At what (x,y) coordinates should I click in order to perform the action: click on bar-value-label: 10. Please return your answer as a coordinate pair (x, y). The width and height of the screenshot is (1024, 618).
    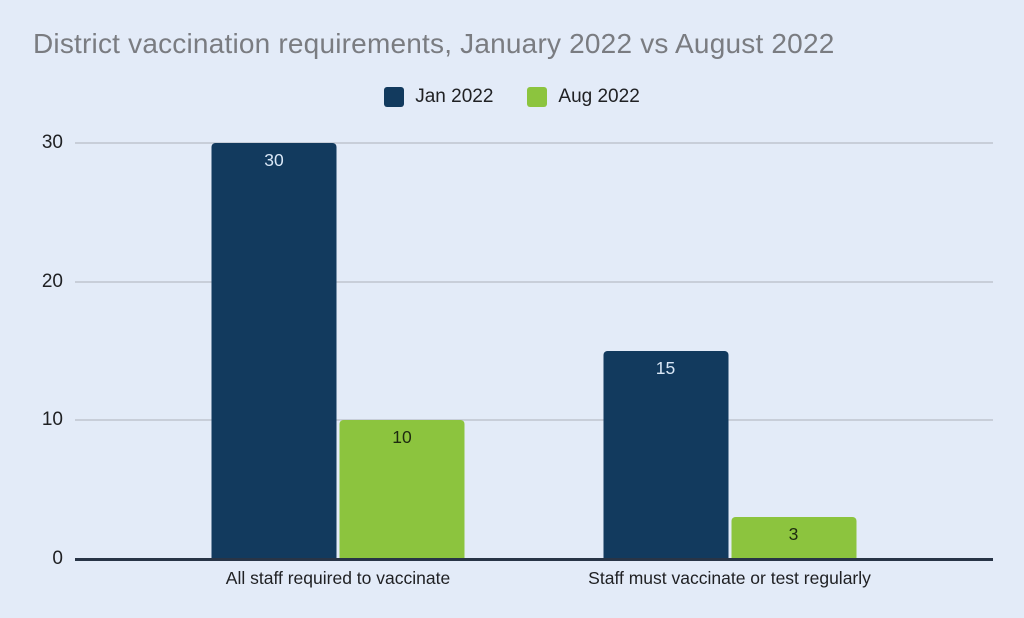
    Looking at the image, I should click on (402, 437).